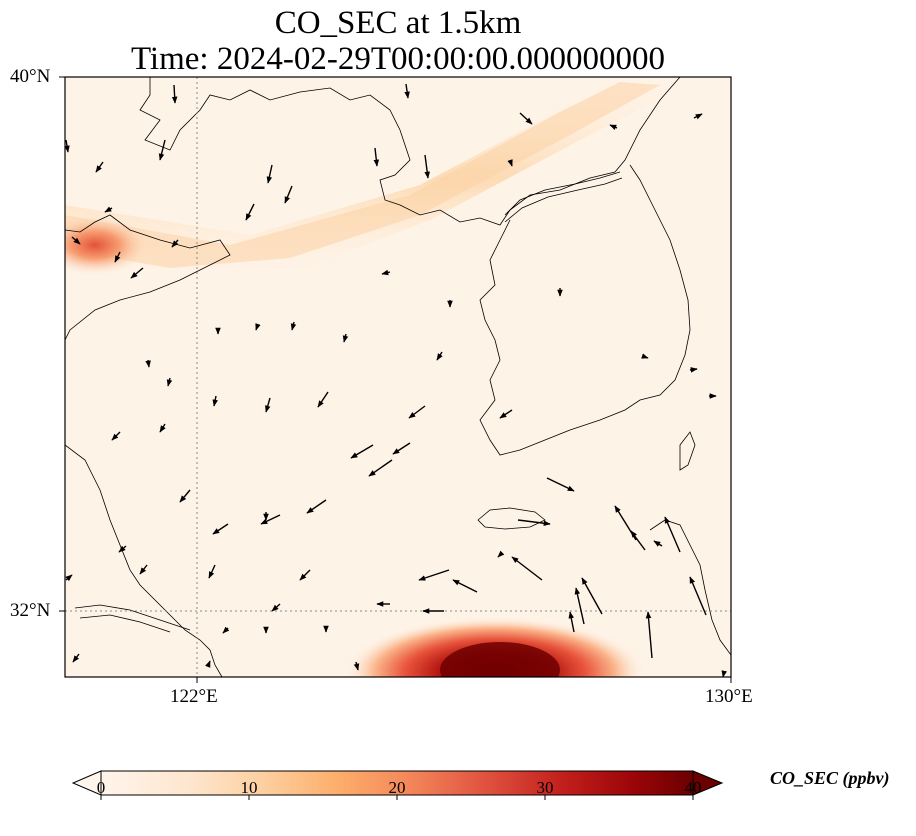 The width and height of the screenshot is (916, 836). I want to click on colorbar, so click(397, 785).